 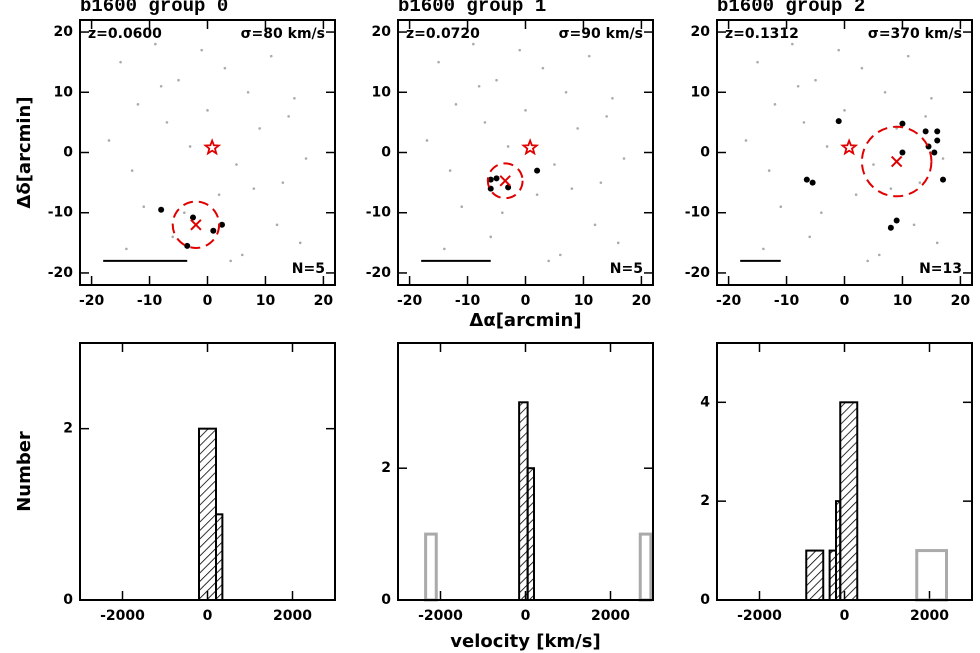 I want to click on dispersion-label: σ=90 km/s, so click(x=601, y=34).